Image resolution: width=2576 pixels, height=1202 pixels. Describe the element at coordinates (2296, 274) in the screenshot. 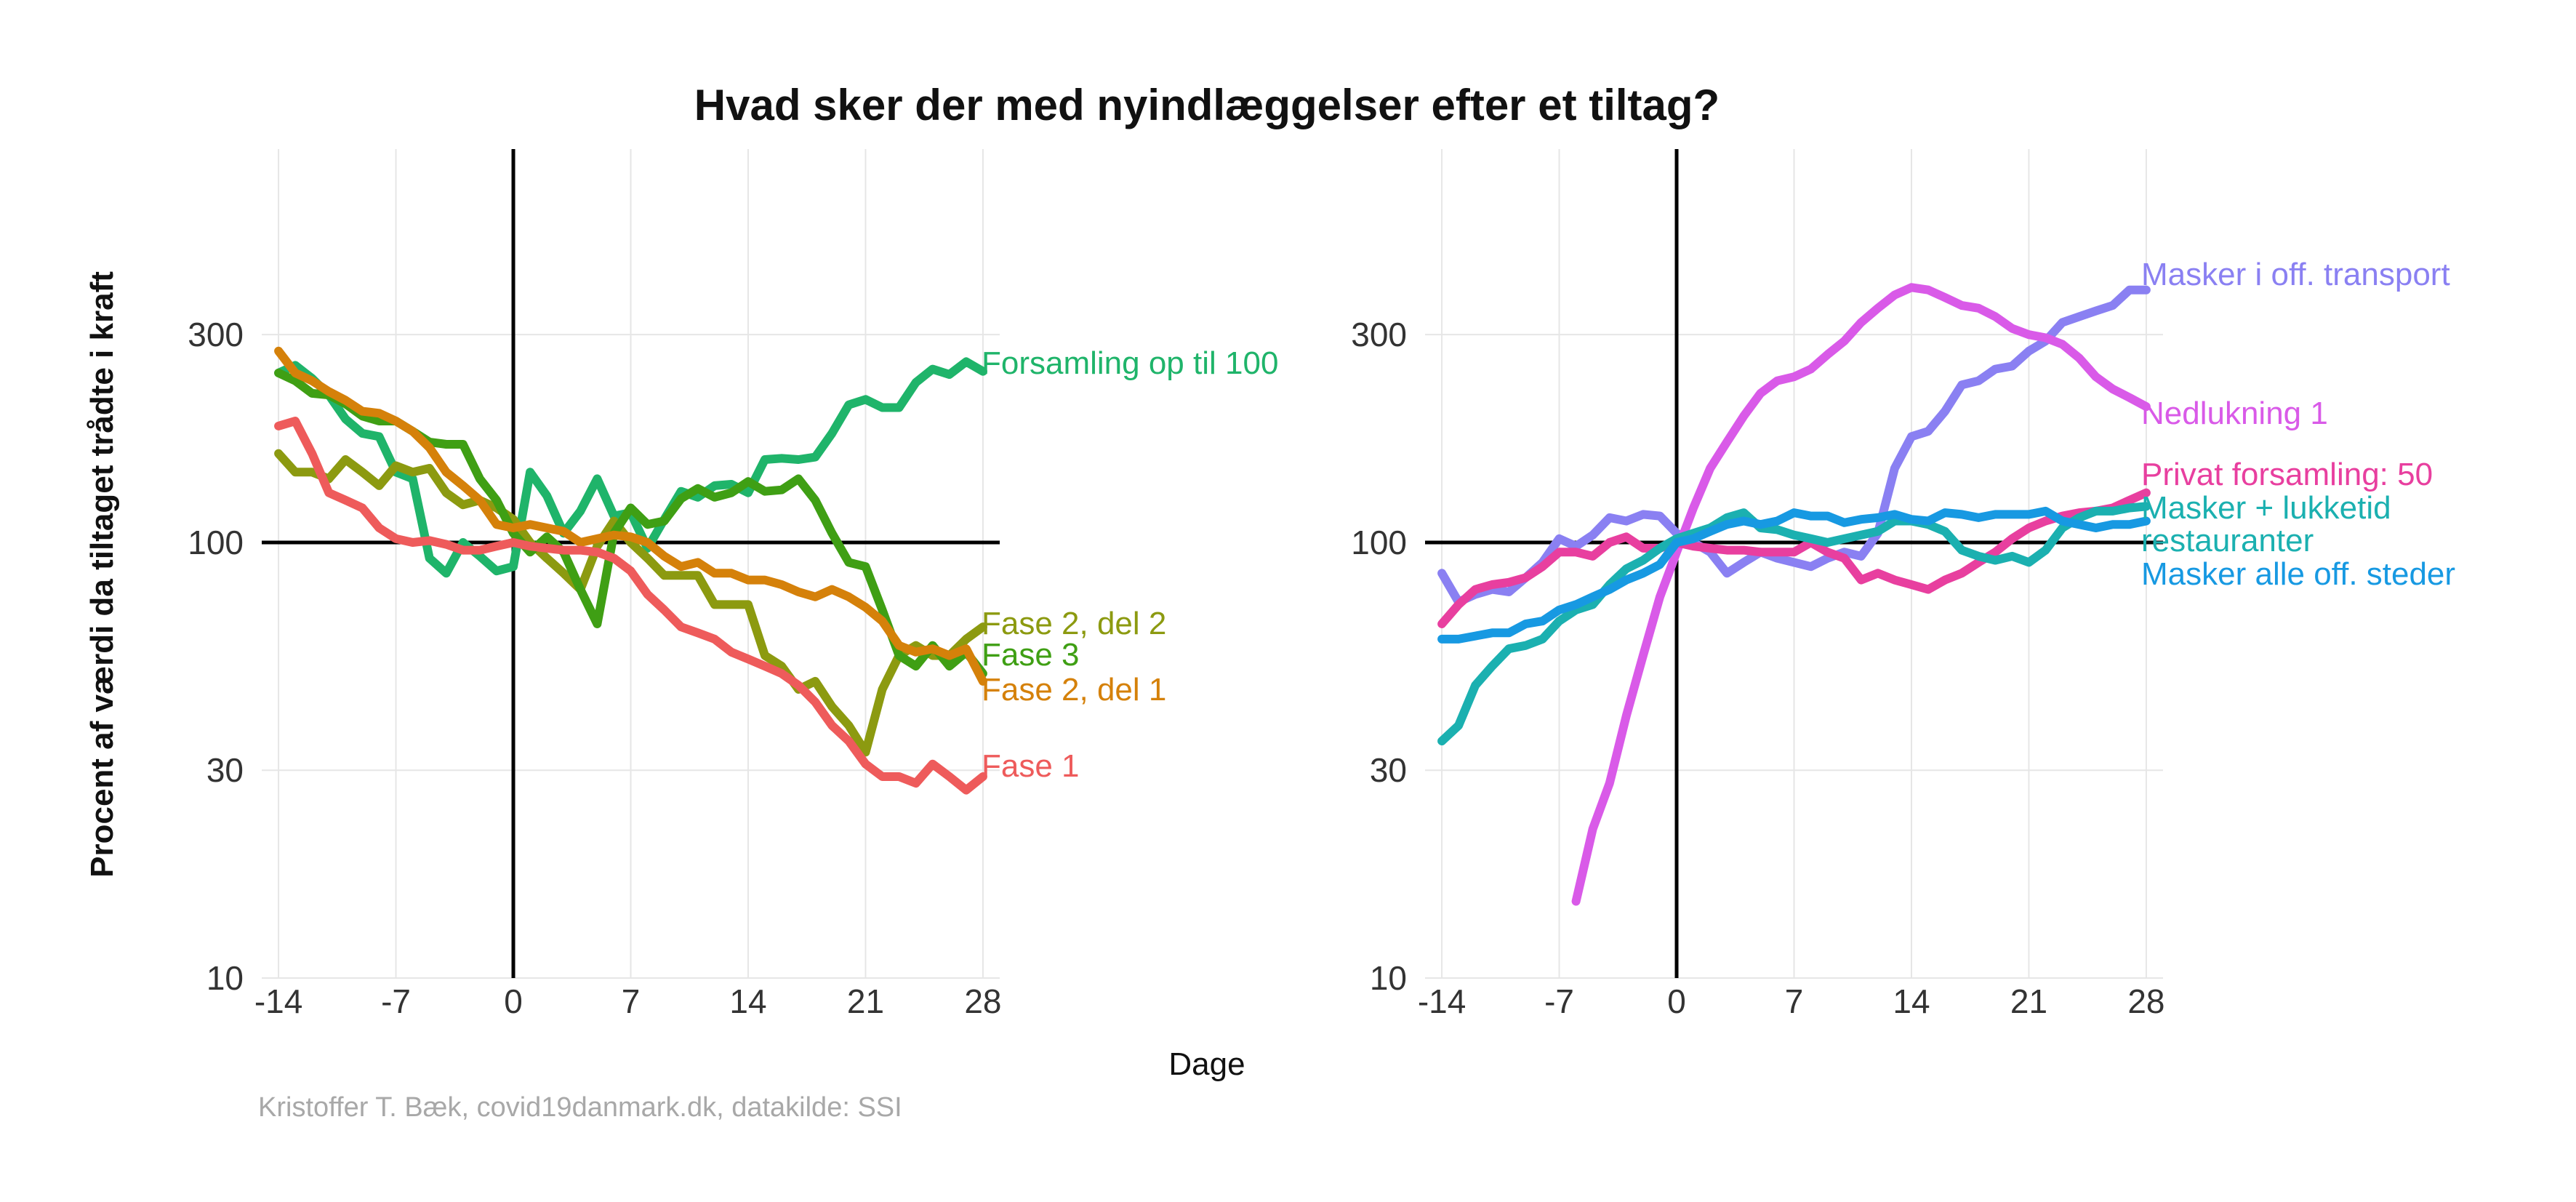

I see `series-label: Masker i off. transport` at that location.